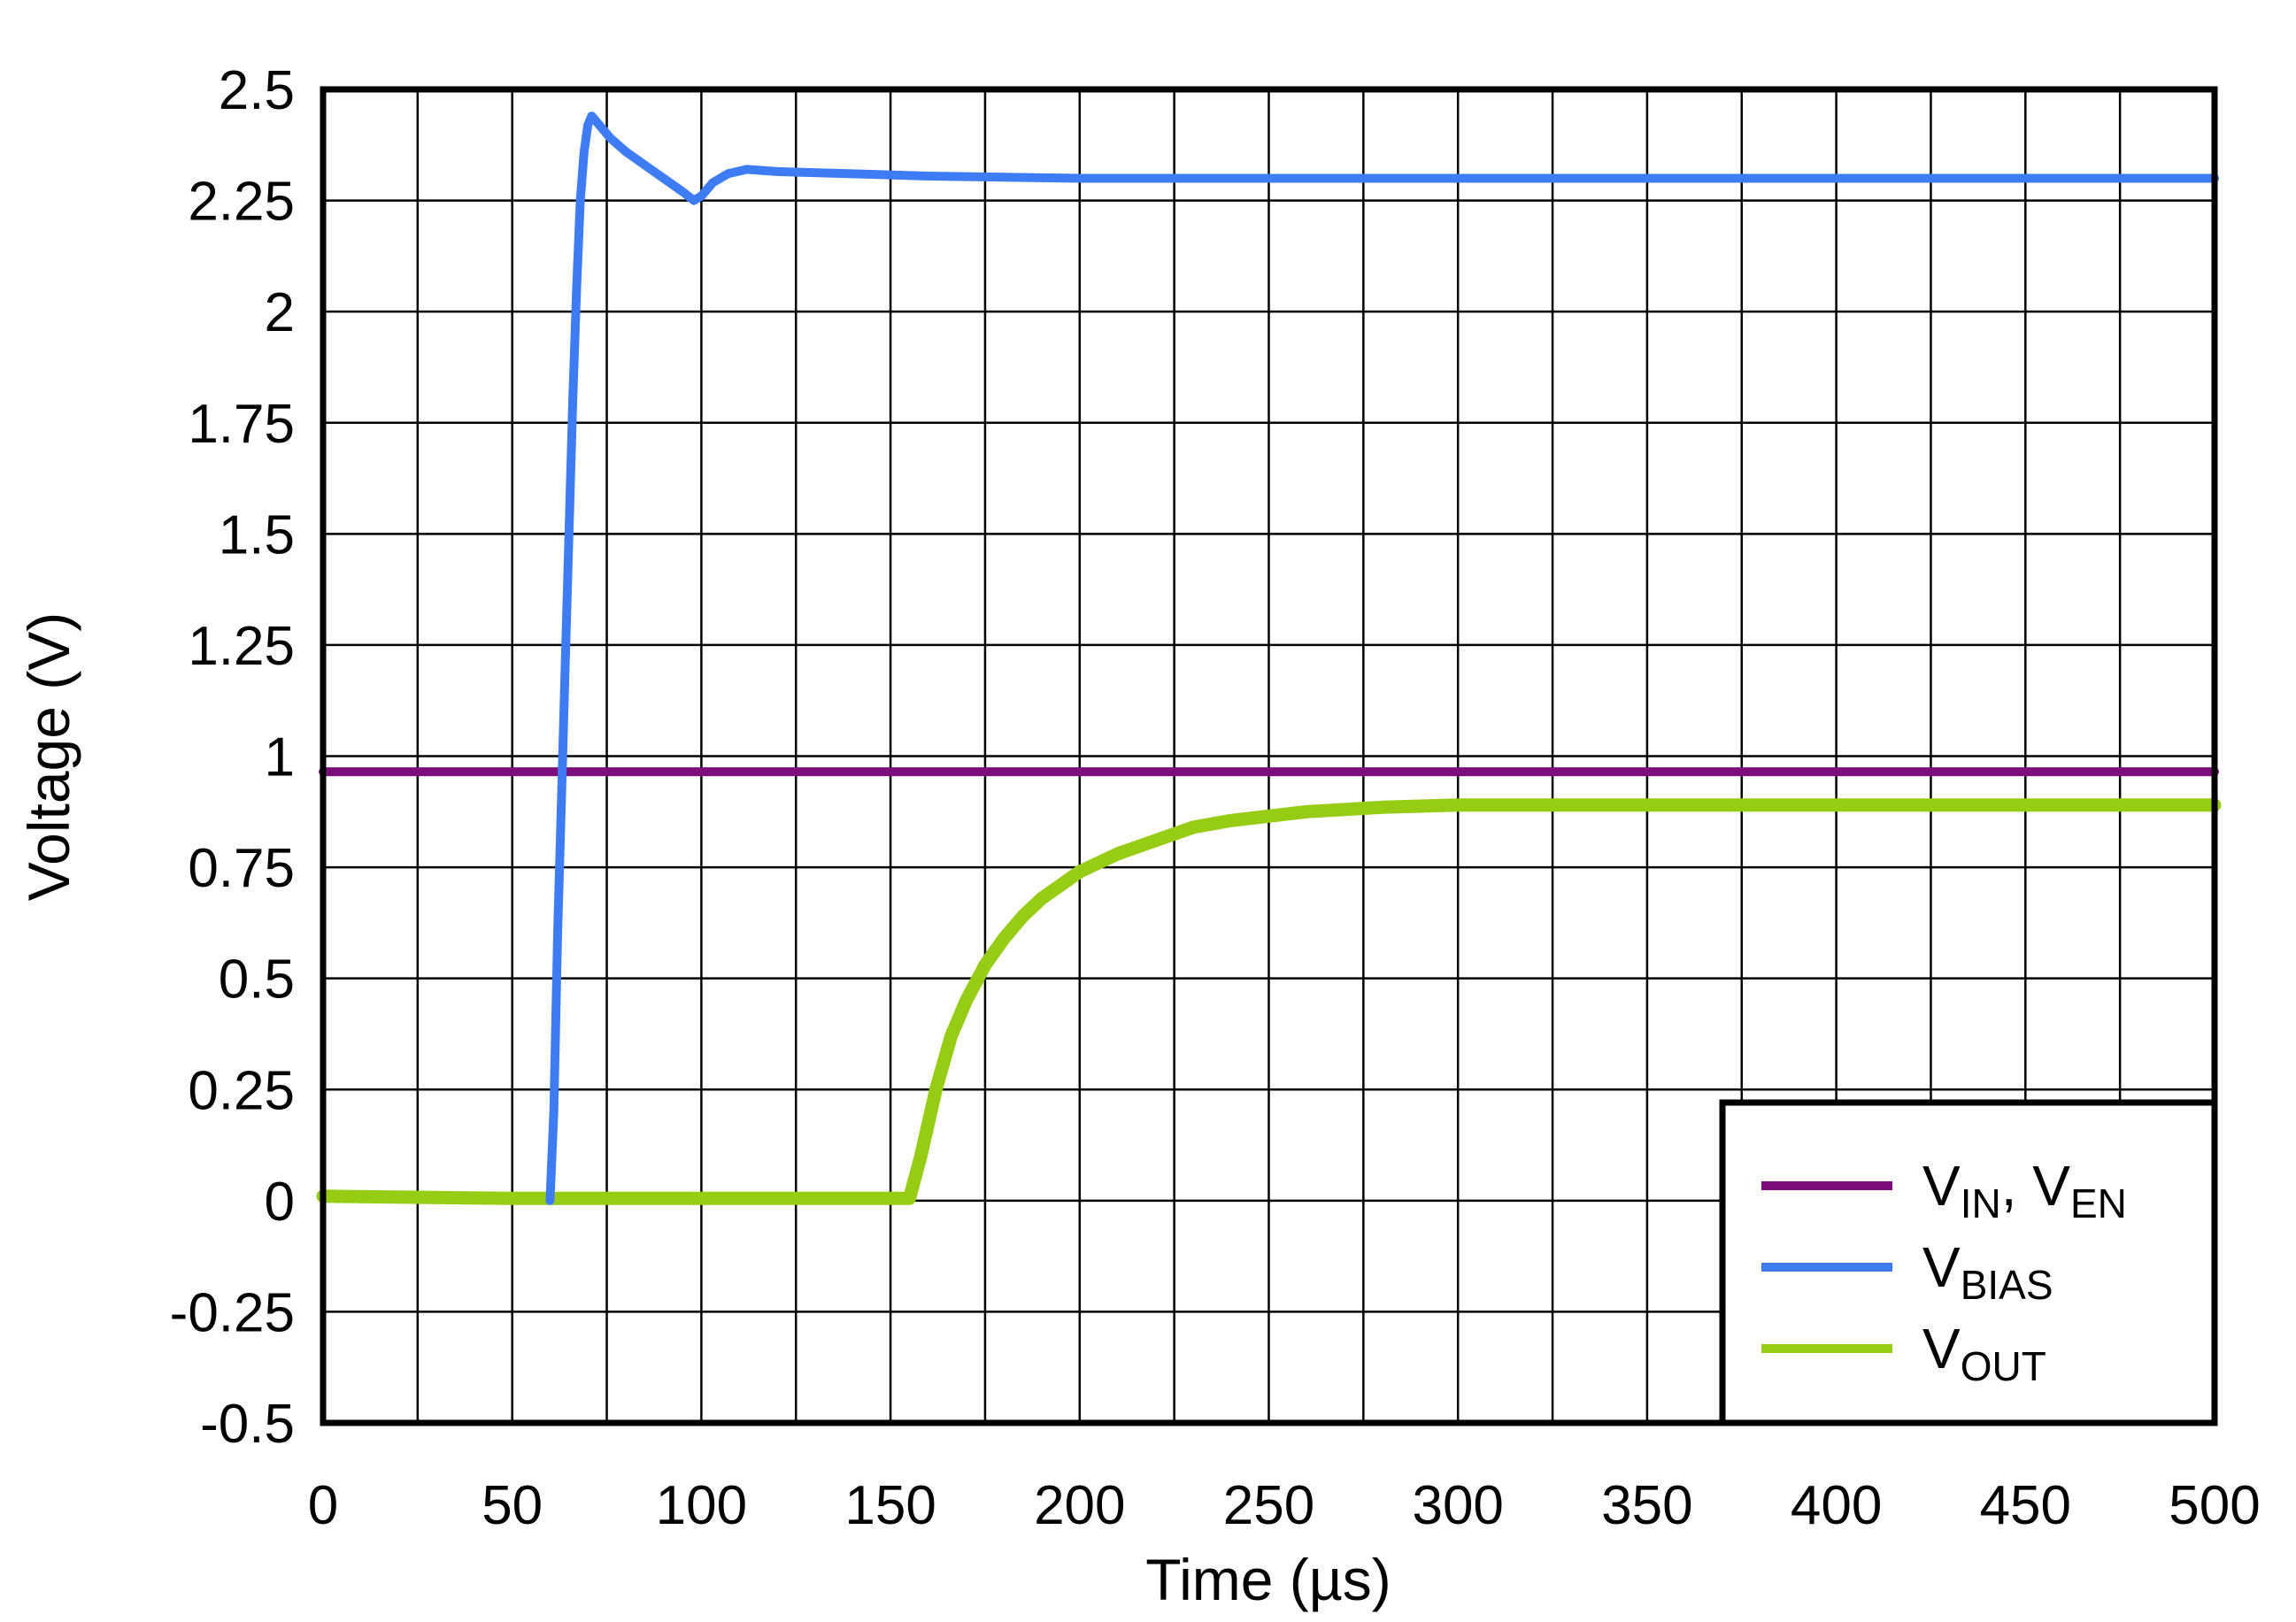 The image size is (2296, 1622). Describe the element at coordinates (2007, 1285) in the screenshot. I see `legend-label-subscript: BIAS` at that location.